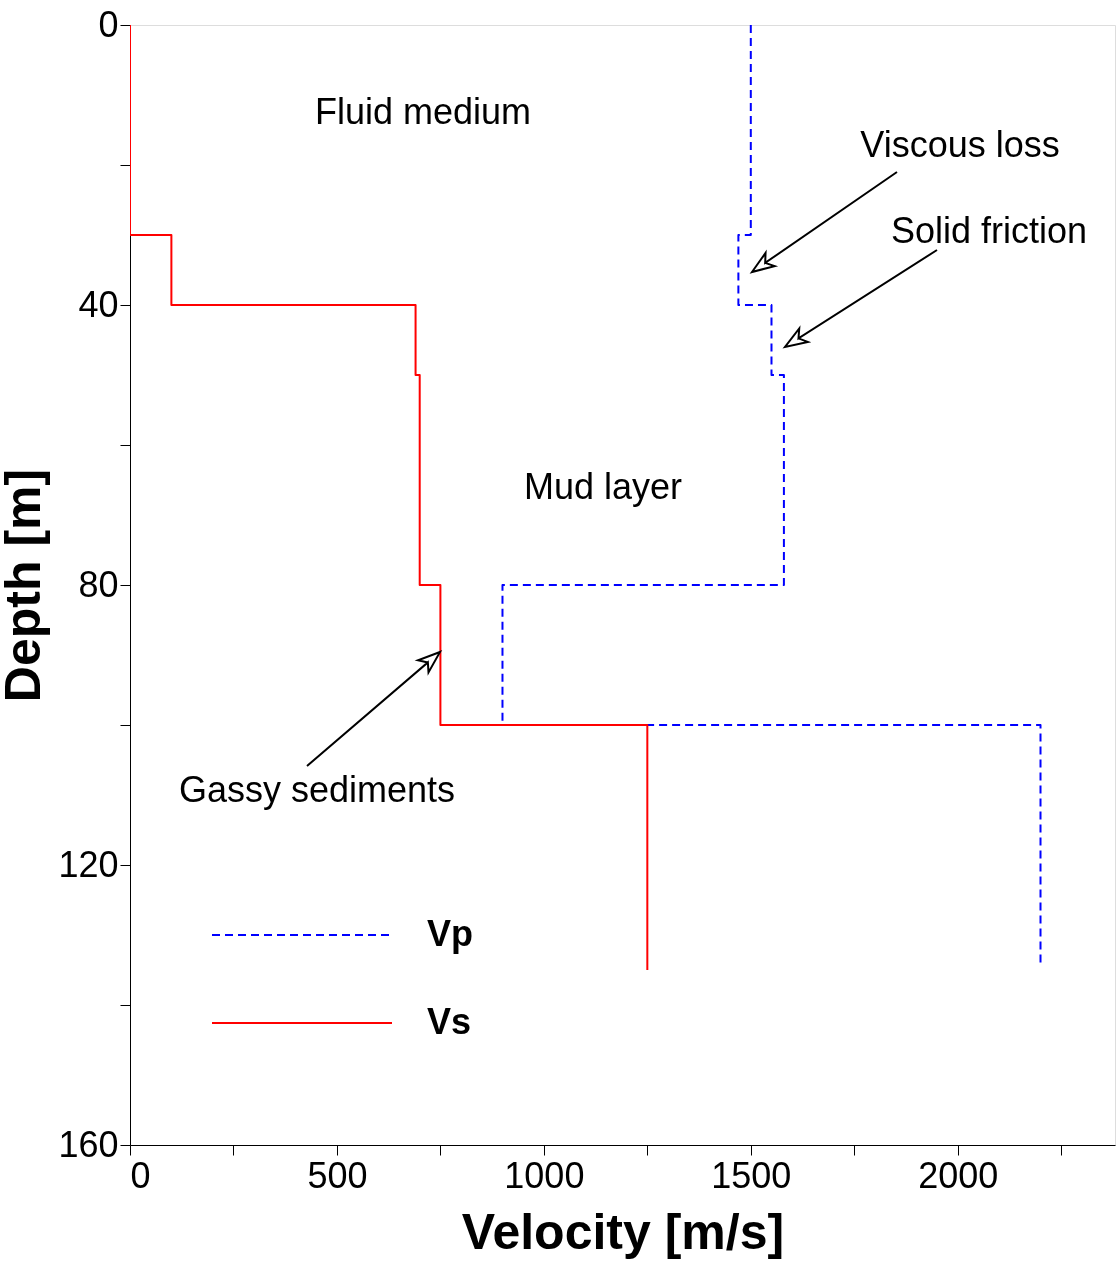 The width and height of the screenshot is (1120, 1271). Describe the element at coordinates (98, 304) in the screenshot. I see `y-tick-label: 40` at that location.